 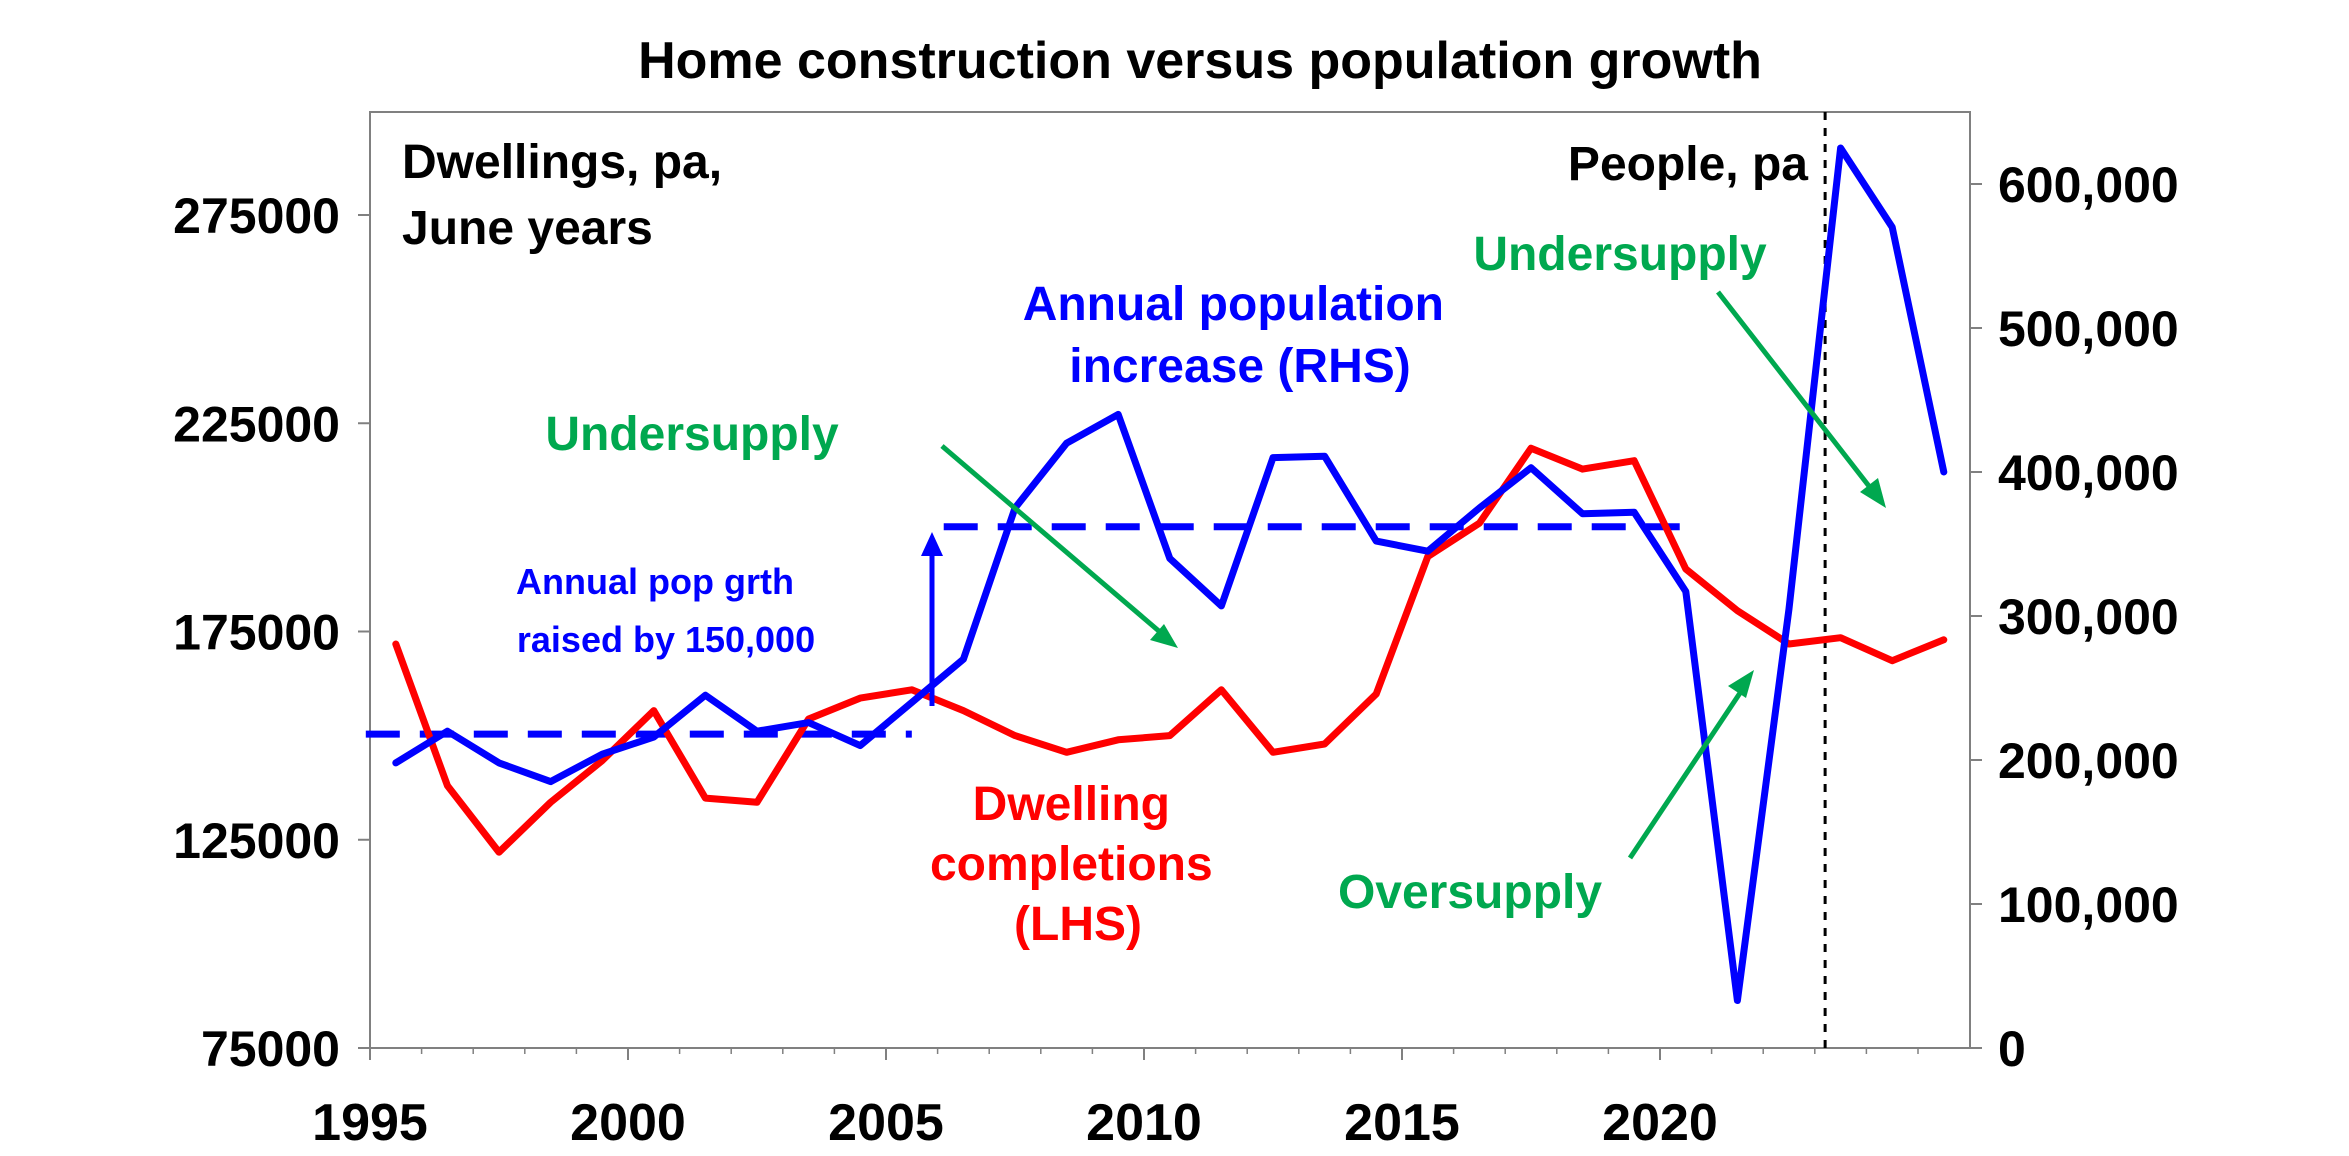 I want to click on dwelling-series-label-line1: Dwelling, so click(x=1071, y=804).